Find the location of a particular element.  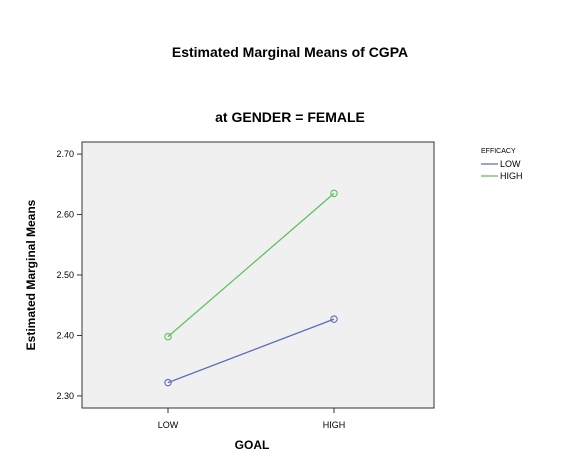

legend-label-low: LOW is located at coordinates (510, 164).